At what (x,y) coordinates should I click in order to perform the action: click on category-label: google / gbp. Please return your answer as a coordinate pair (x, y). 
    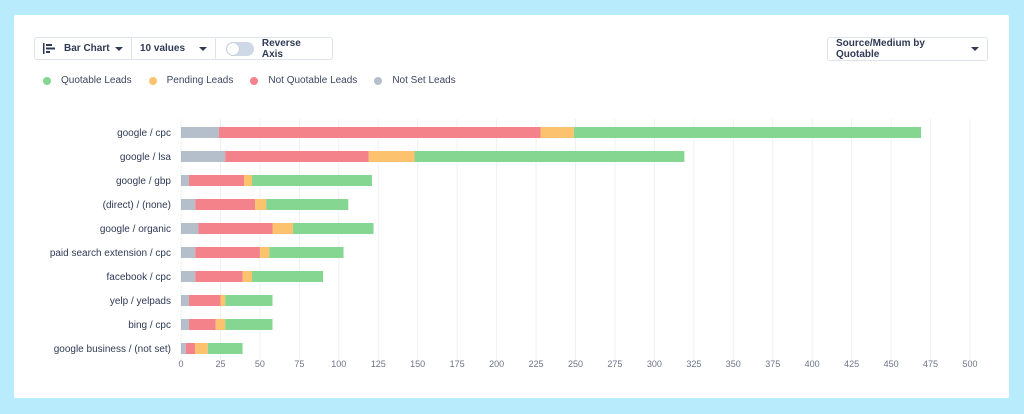
    Looking at the image, I should click on (143, 181).